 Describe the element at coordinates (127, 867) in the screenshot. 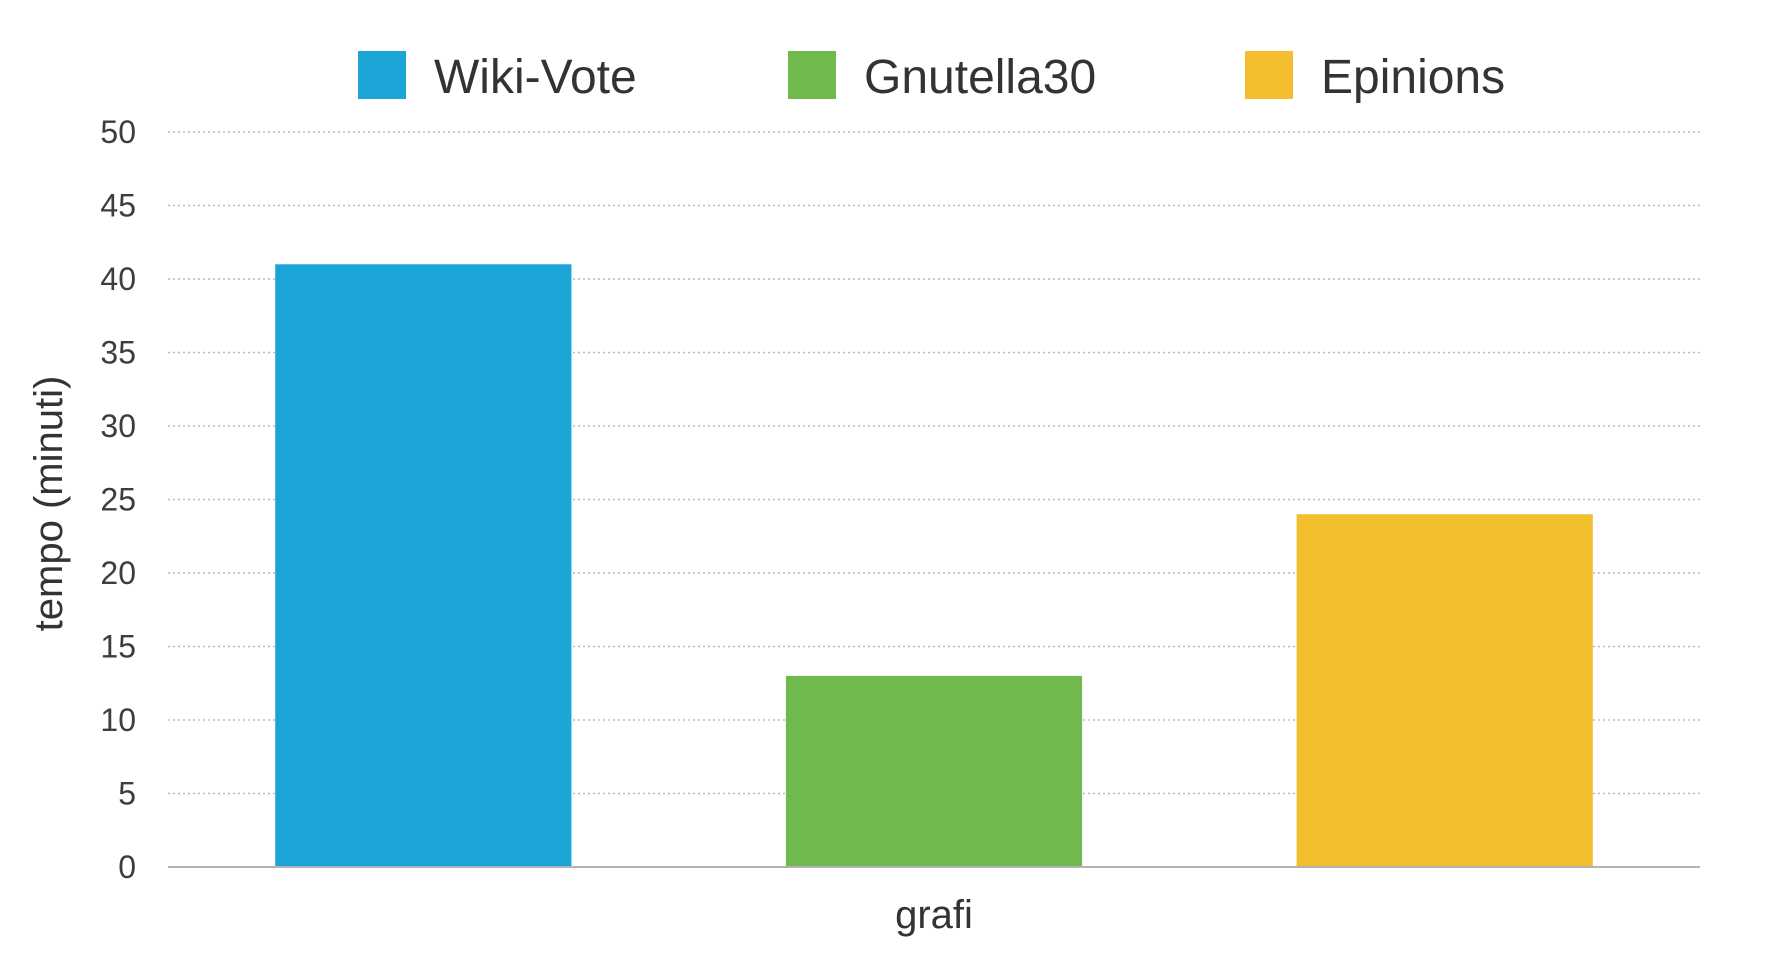

I see `y-tick-label: 0` at that location.